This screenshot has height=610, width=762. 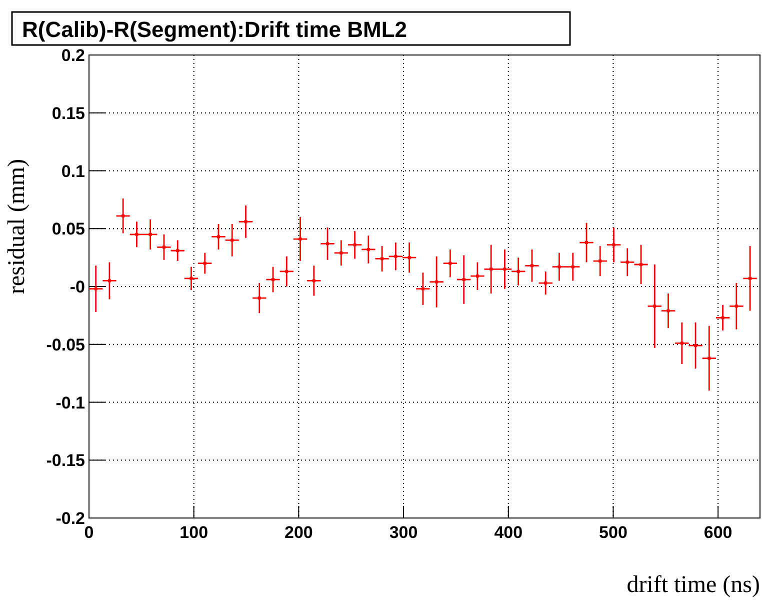 What do you see at coordinates (65, 344) in the screenshot?
I see `y-tick-label: -0.05` at bounding box center [65, 344].